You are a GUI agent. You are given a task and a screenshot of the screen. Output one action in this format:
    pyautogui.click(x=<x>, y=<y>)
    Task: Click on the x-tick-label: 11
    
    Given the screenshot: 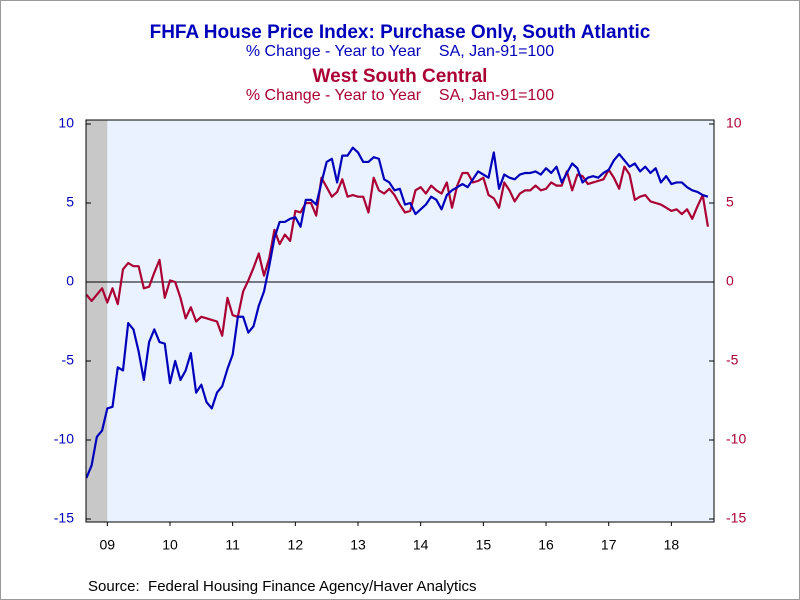 What is the action you would take?
    pyautogui.click(x=232, y=545)
    